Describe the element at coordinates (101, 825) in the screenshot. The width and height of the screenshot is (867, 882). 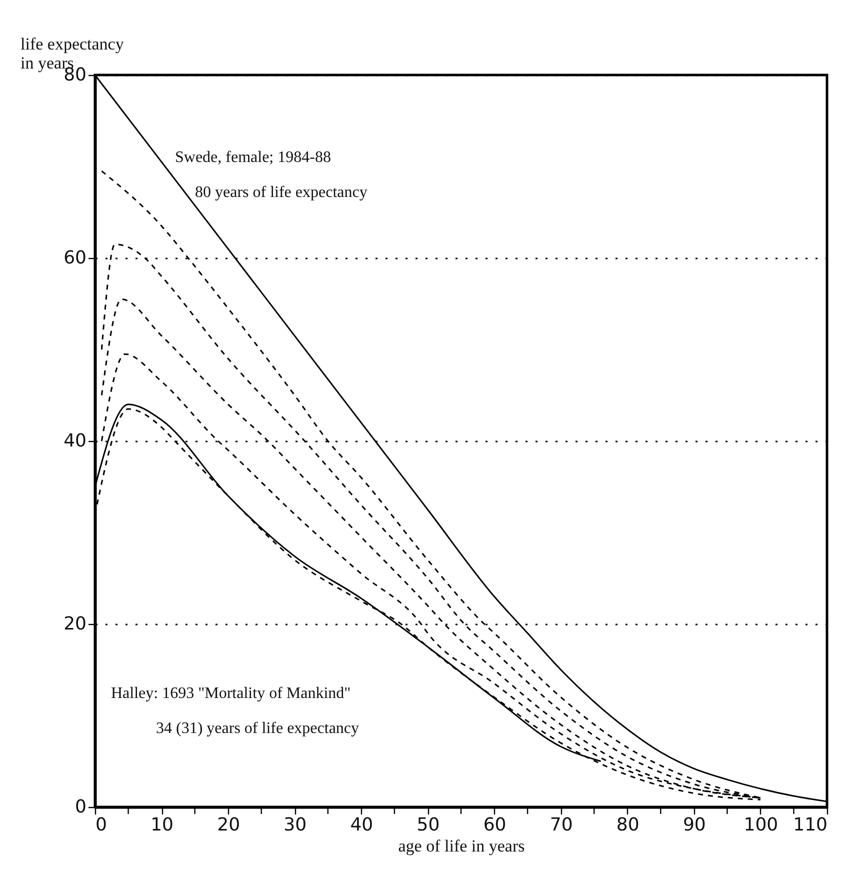
I see `x-tick-label: 0` at that location.